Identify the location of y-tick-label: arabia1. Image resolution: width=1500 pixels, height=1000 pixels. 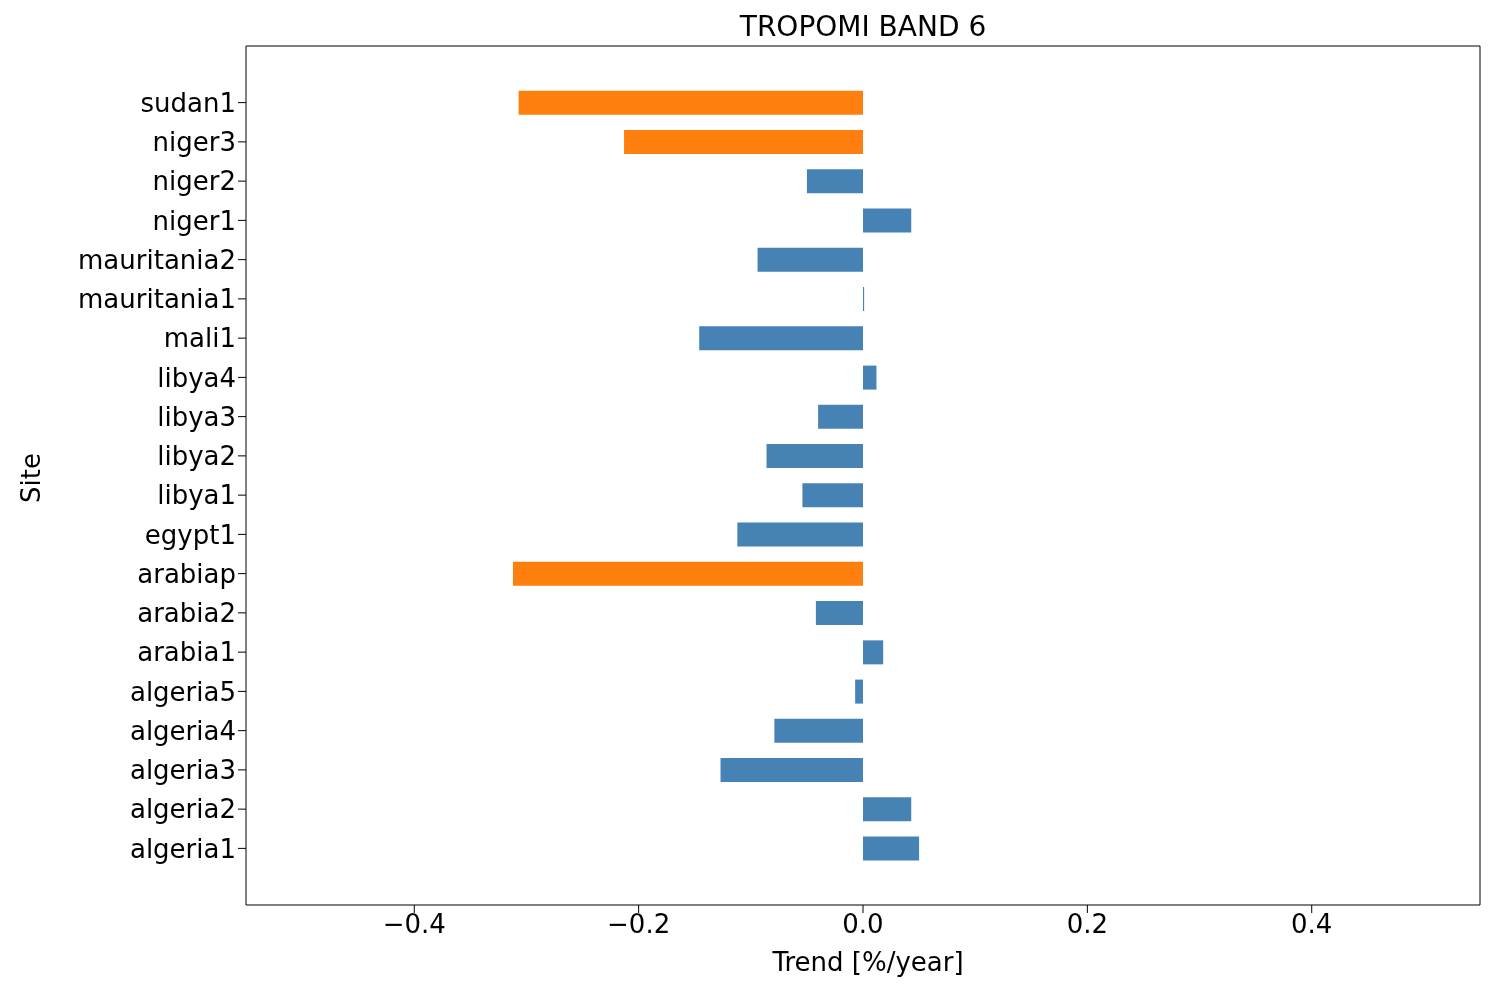
(186, 652).